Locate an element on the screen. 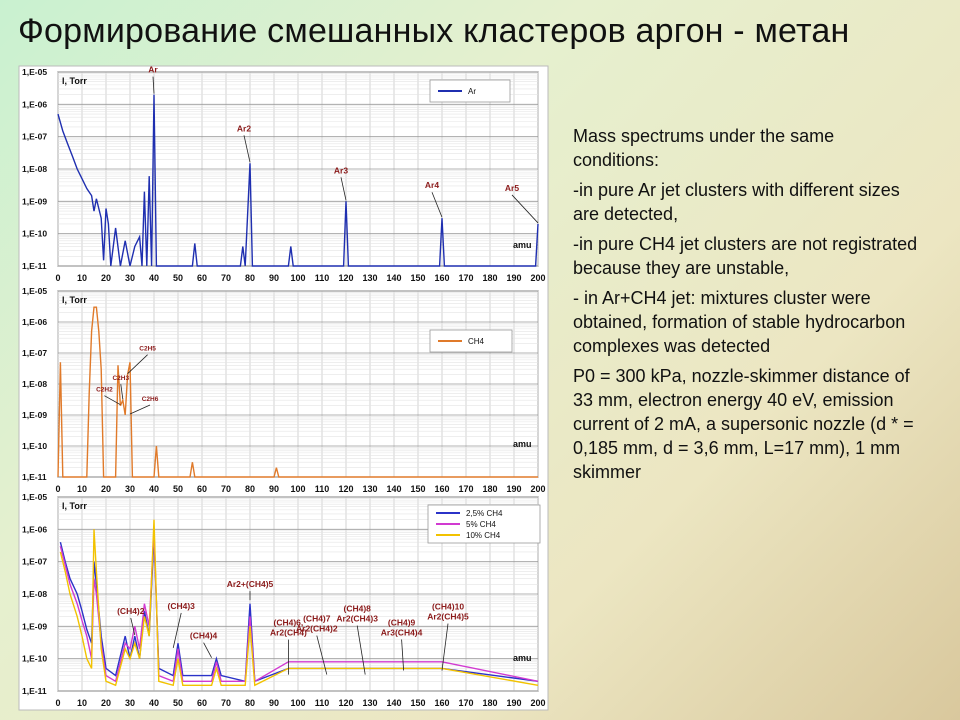 The height and width of the screenshot is (720, 960). x-tick-label: 80 is located at coordinates (250, 489).